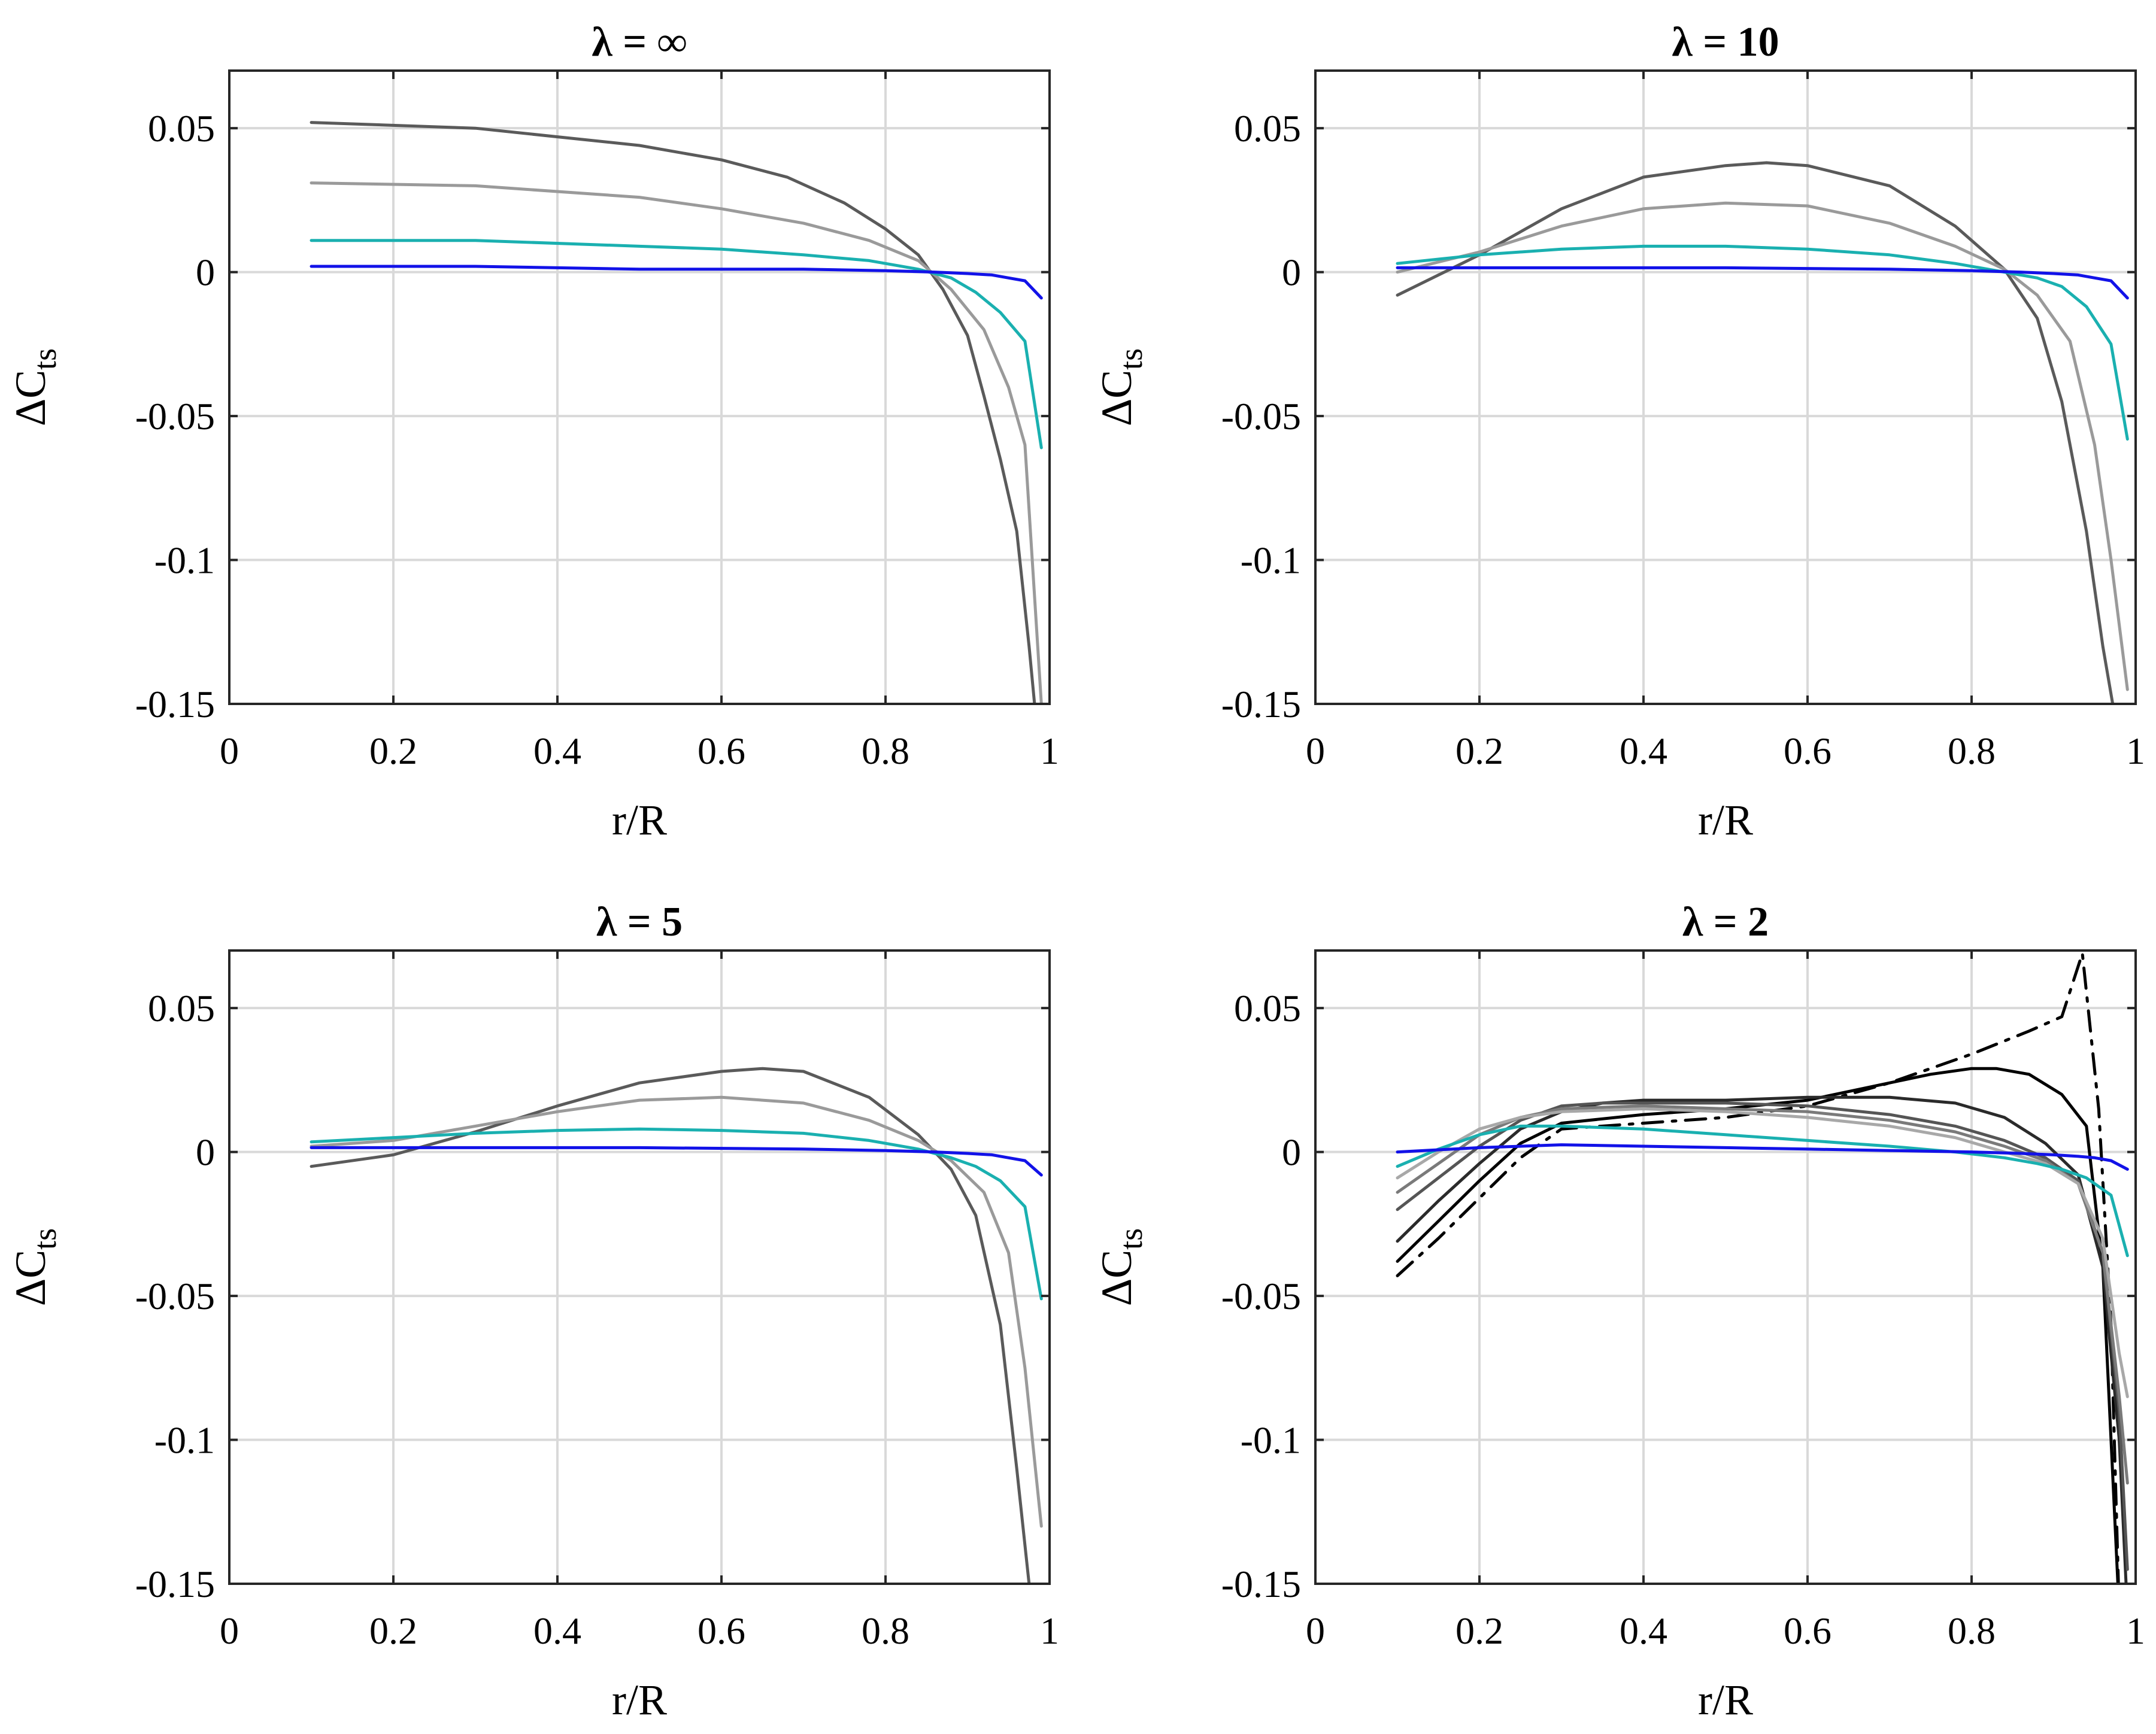  I want to click on subplot-title: λ = ∞, so click(639, 42).